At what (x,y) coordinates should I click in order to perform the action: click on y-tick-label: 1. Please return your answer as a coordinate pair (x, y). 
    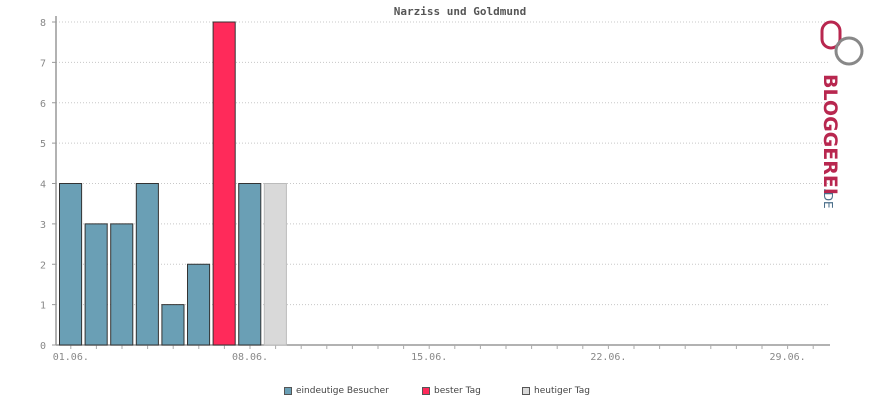
    Looking at the image, I should click on (43, 306).